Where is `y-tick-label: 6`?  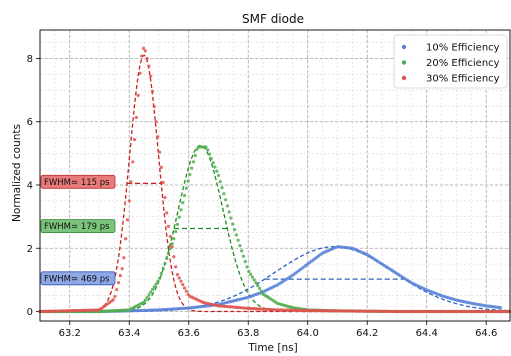
y-tick-label: 6 is located at coordinates (30, 122).